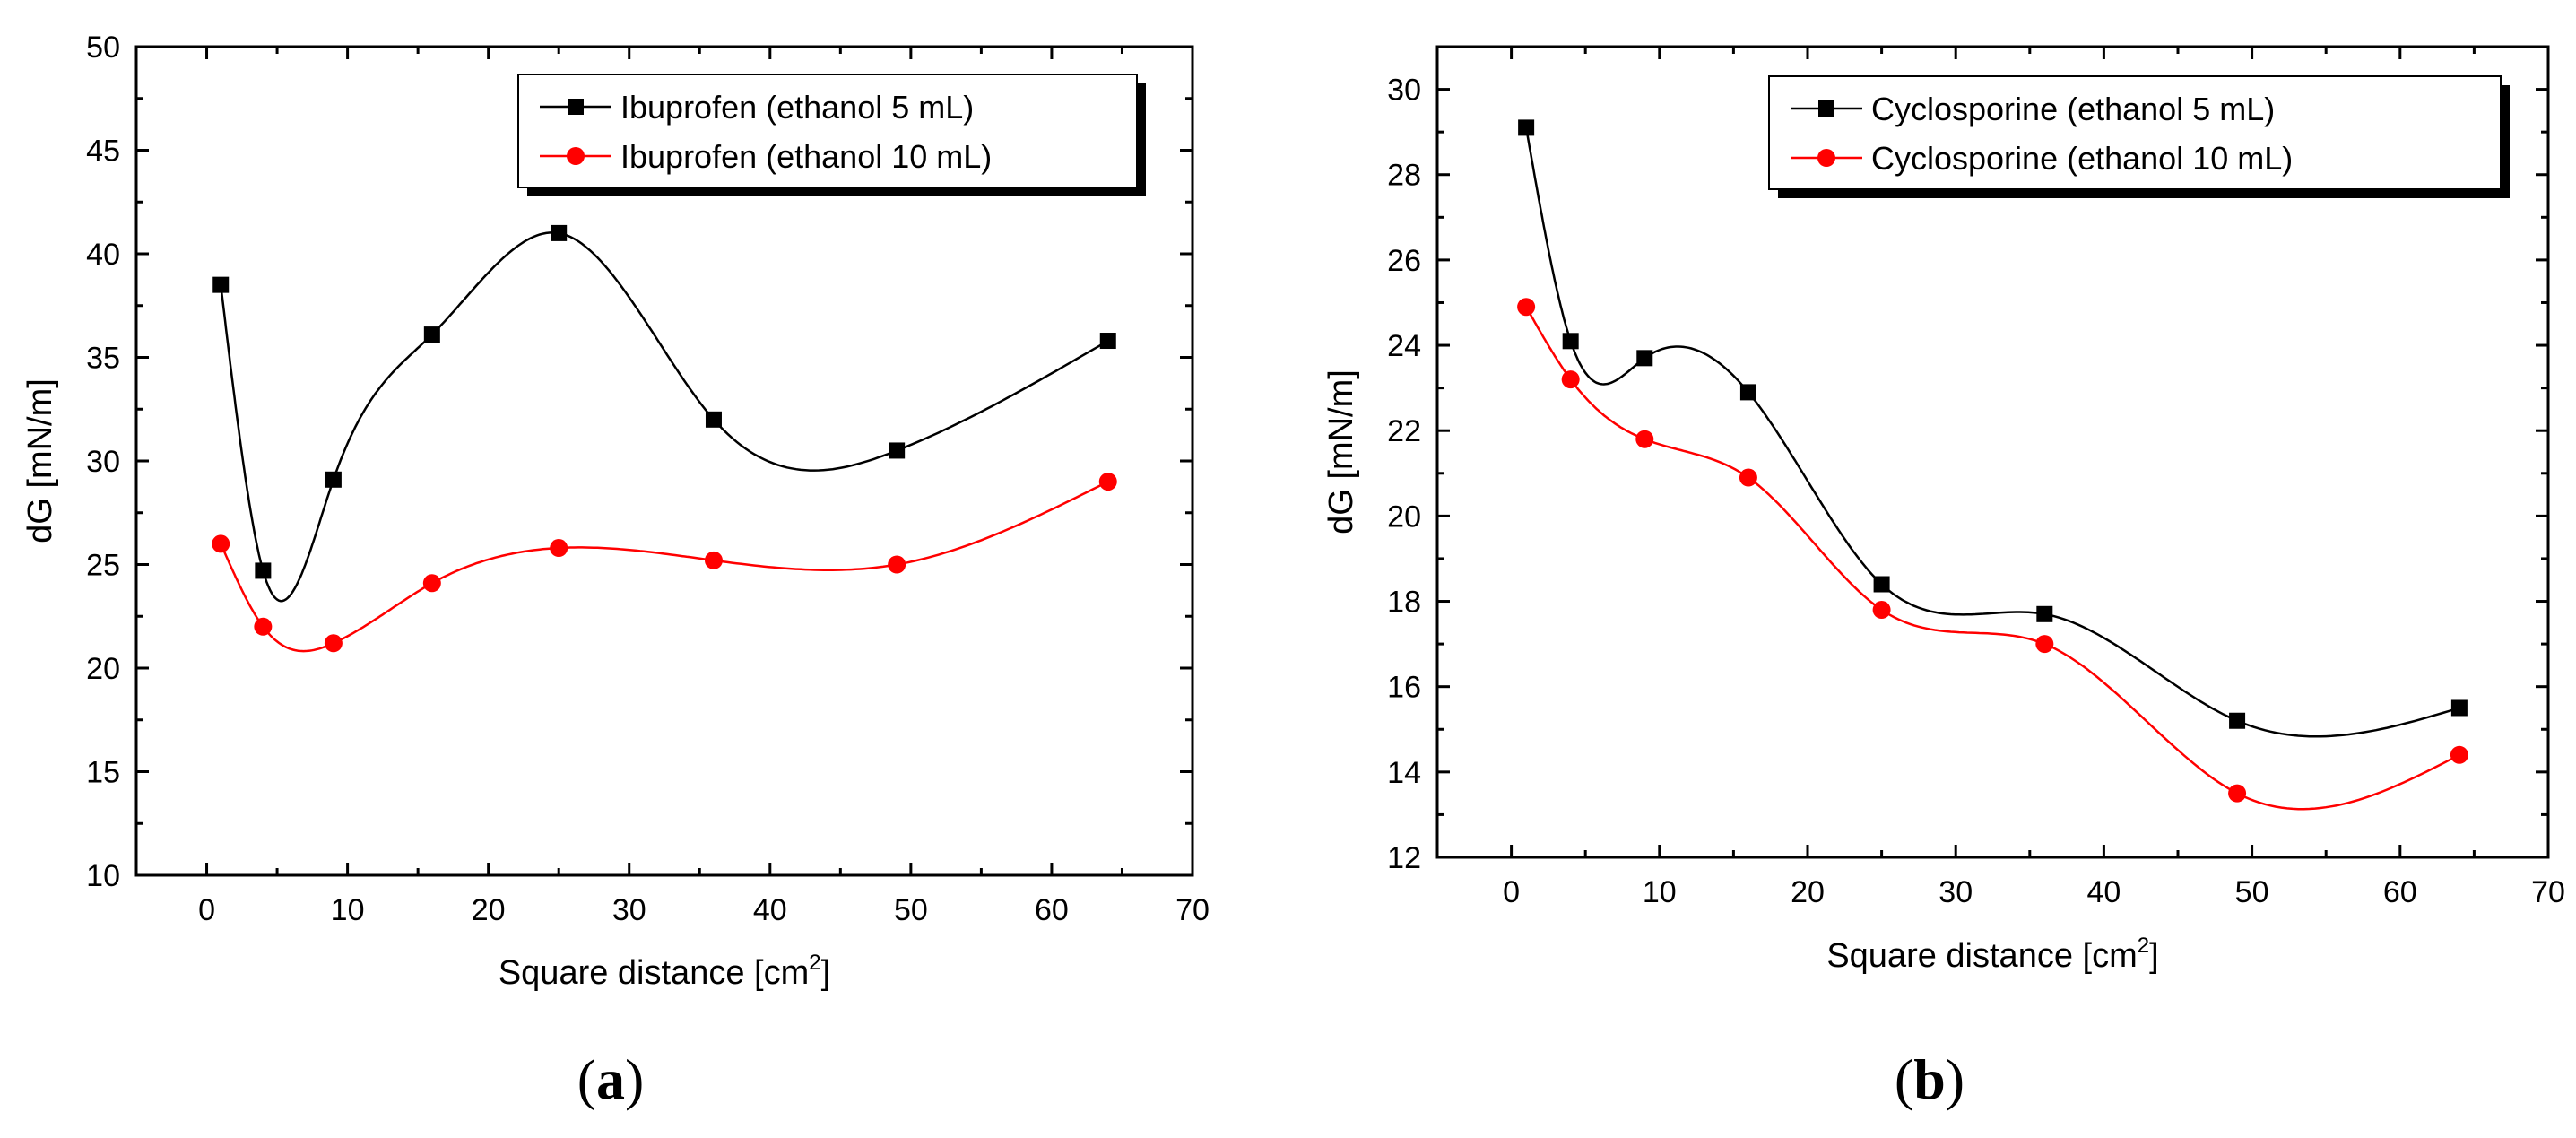 The image size is (2576, 1138). I want to click on y-tick-label: 10, so click(103, 876).